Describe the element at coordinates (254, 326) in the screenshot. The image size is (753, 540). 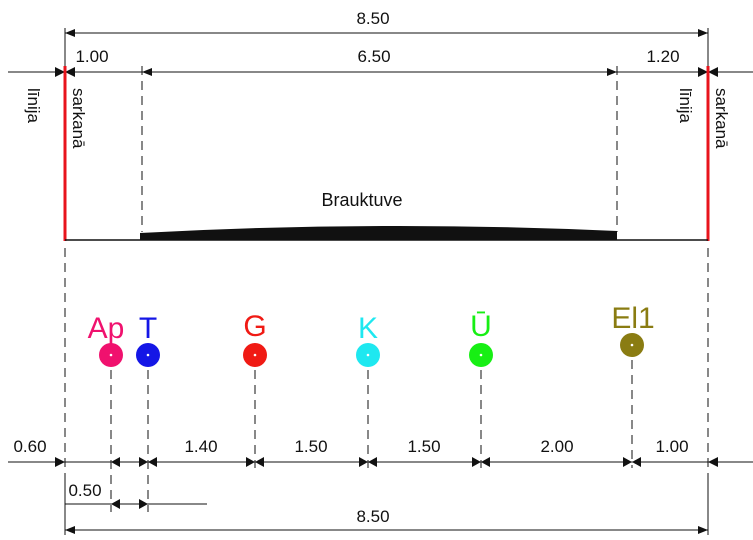
I see `utility-g-label: G` at that location.